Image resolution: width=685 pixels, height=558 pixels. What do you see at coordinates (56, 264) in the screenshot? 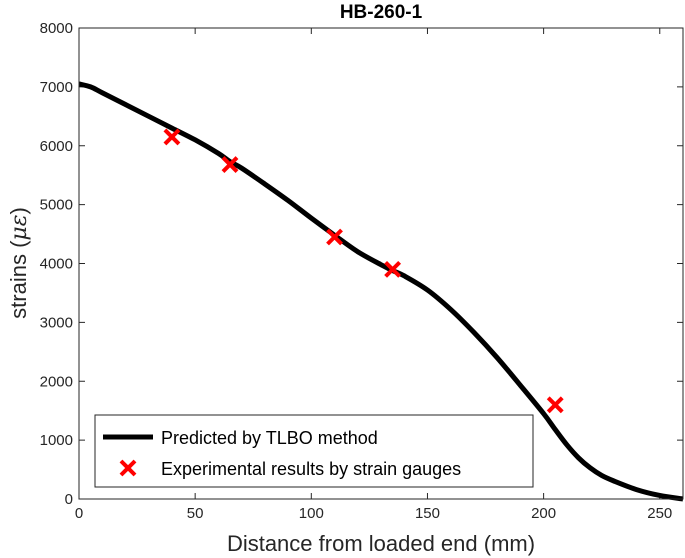
I see `y-tick-label: 4000` at bounding box center [56, 264].